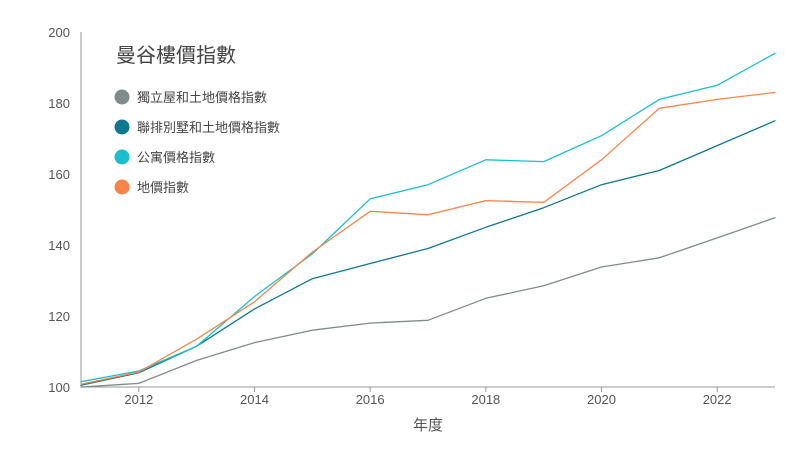 The image size is (800, 450). Describe the element at coordinates (176, 158) in the screenshot. I see `legend-label: 公寓價格指數` at that location.